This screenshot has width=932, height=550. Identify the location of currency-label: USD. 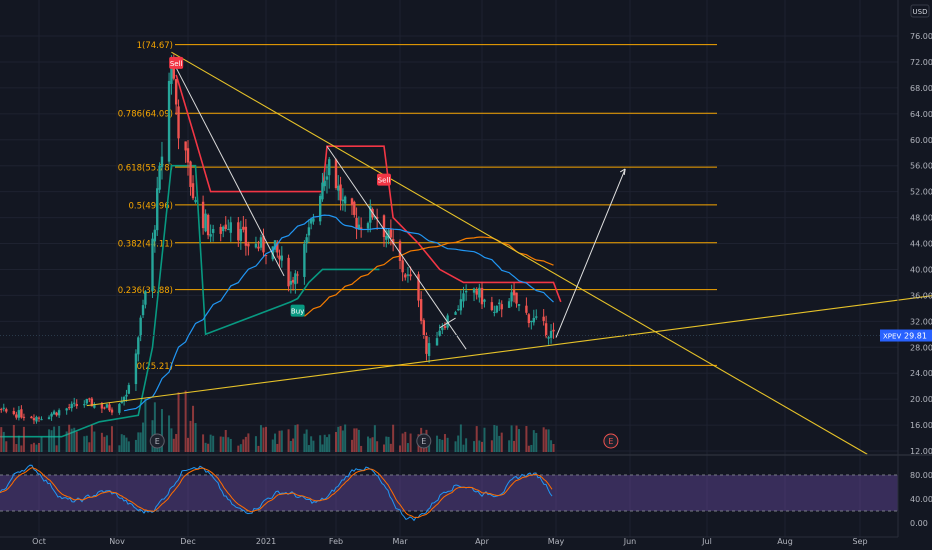
(920, 12).